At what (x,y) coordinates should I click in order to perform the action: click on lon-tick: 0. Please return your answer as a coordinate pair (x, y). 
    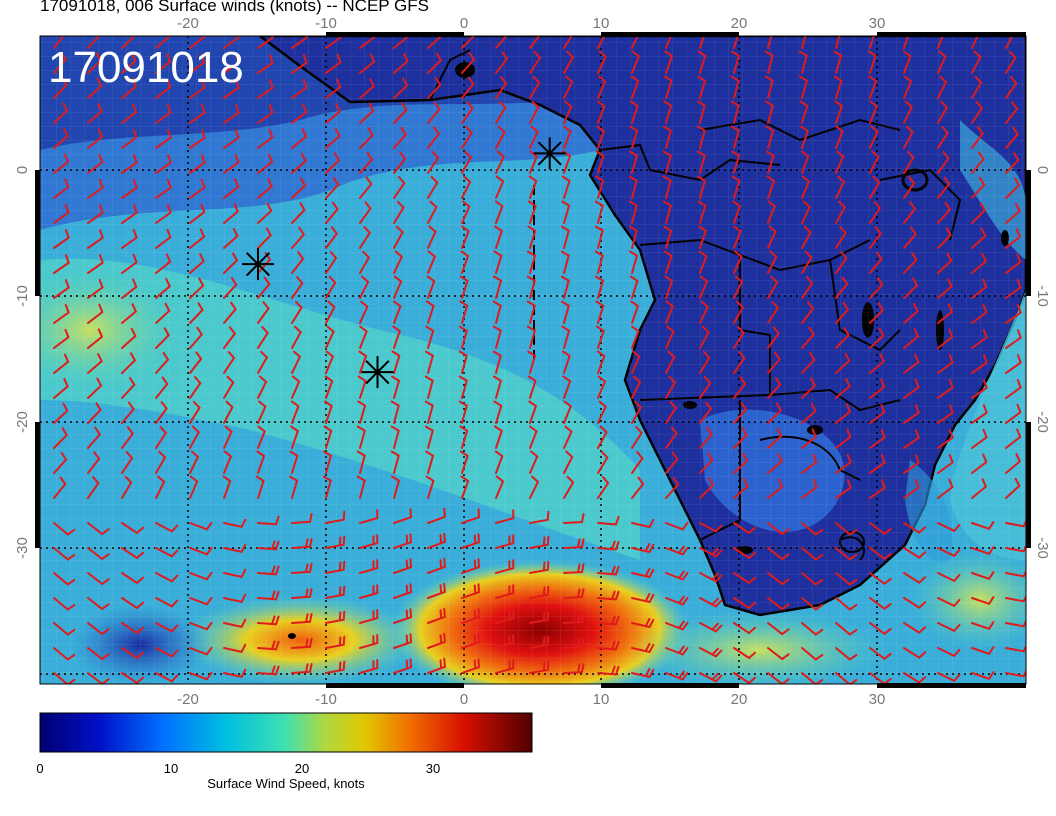
    Looking at the image, I should click on (464, 699).